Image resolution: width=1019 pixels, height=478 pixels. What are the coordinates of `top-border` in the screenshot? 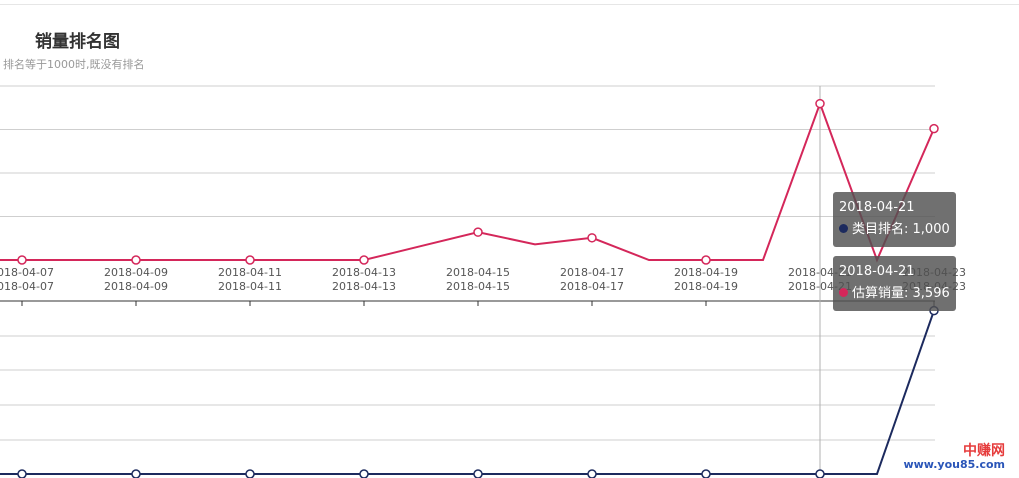 It's located at (509, 4).